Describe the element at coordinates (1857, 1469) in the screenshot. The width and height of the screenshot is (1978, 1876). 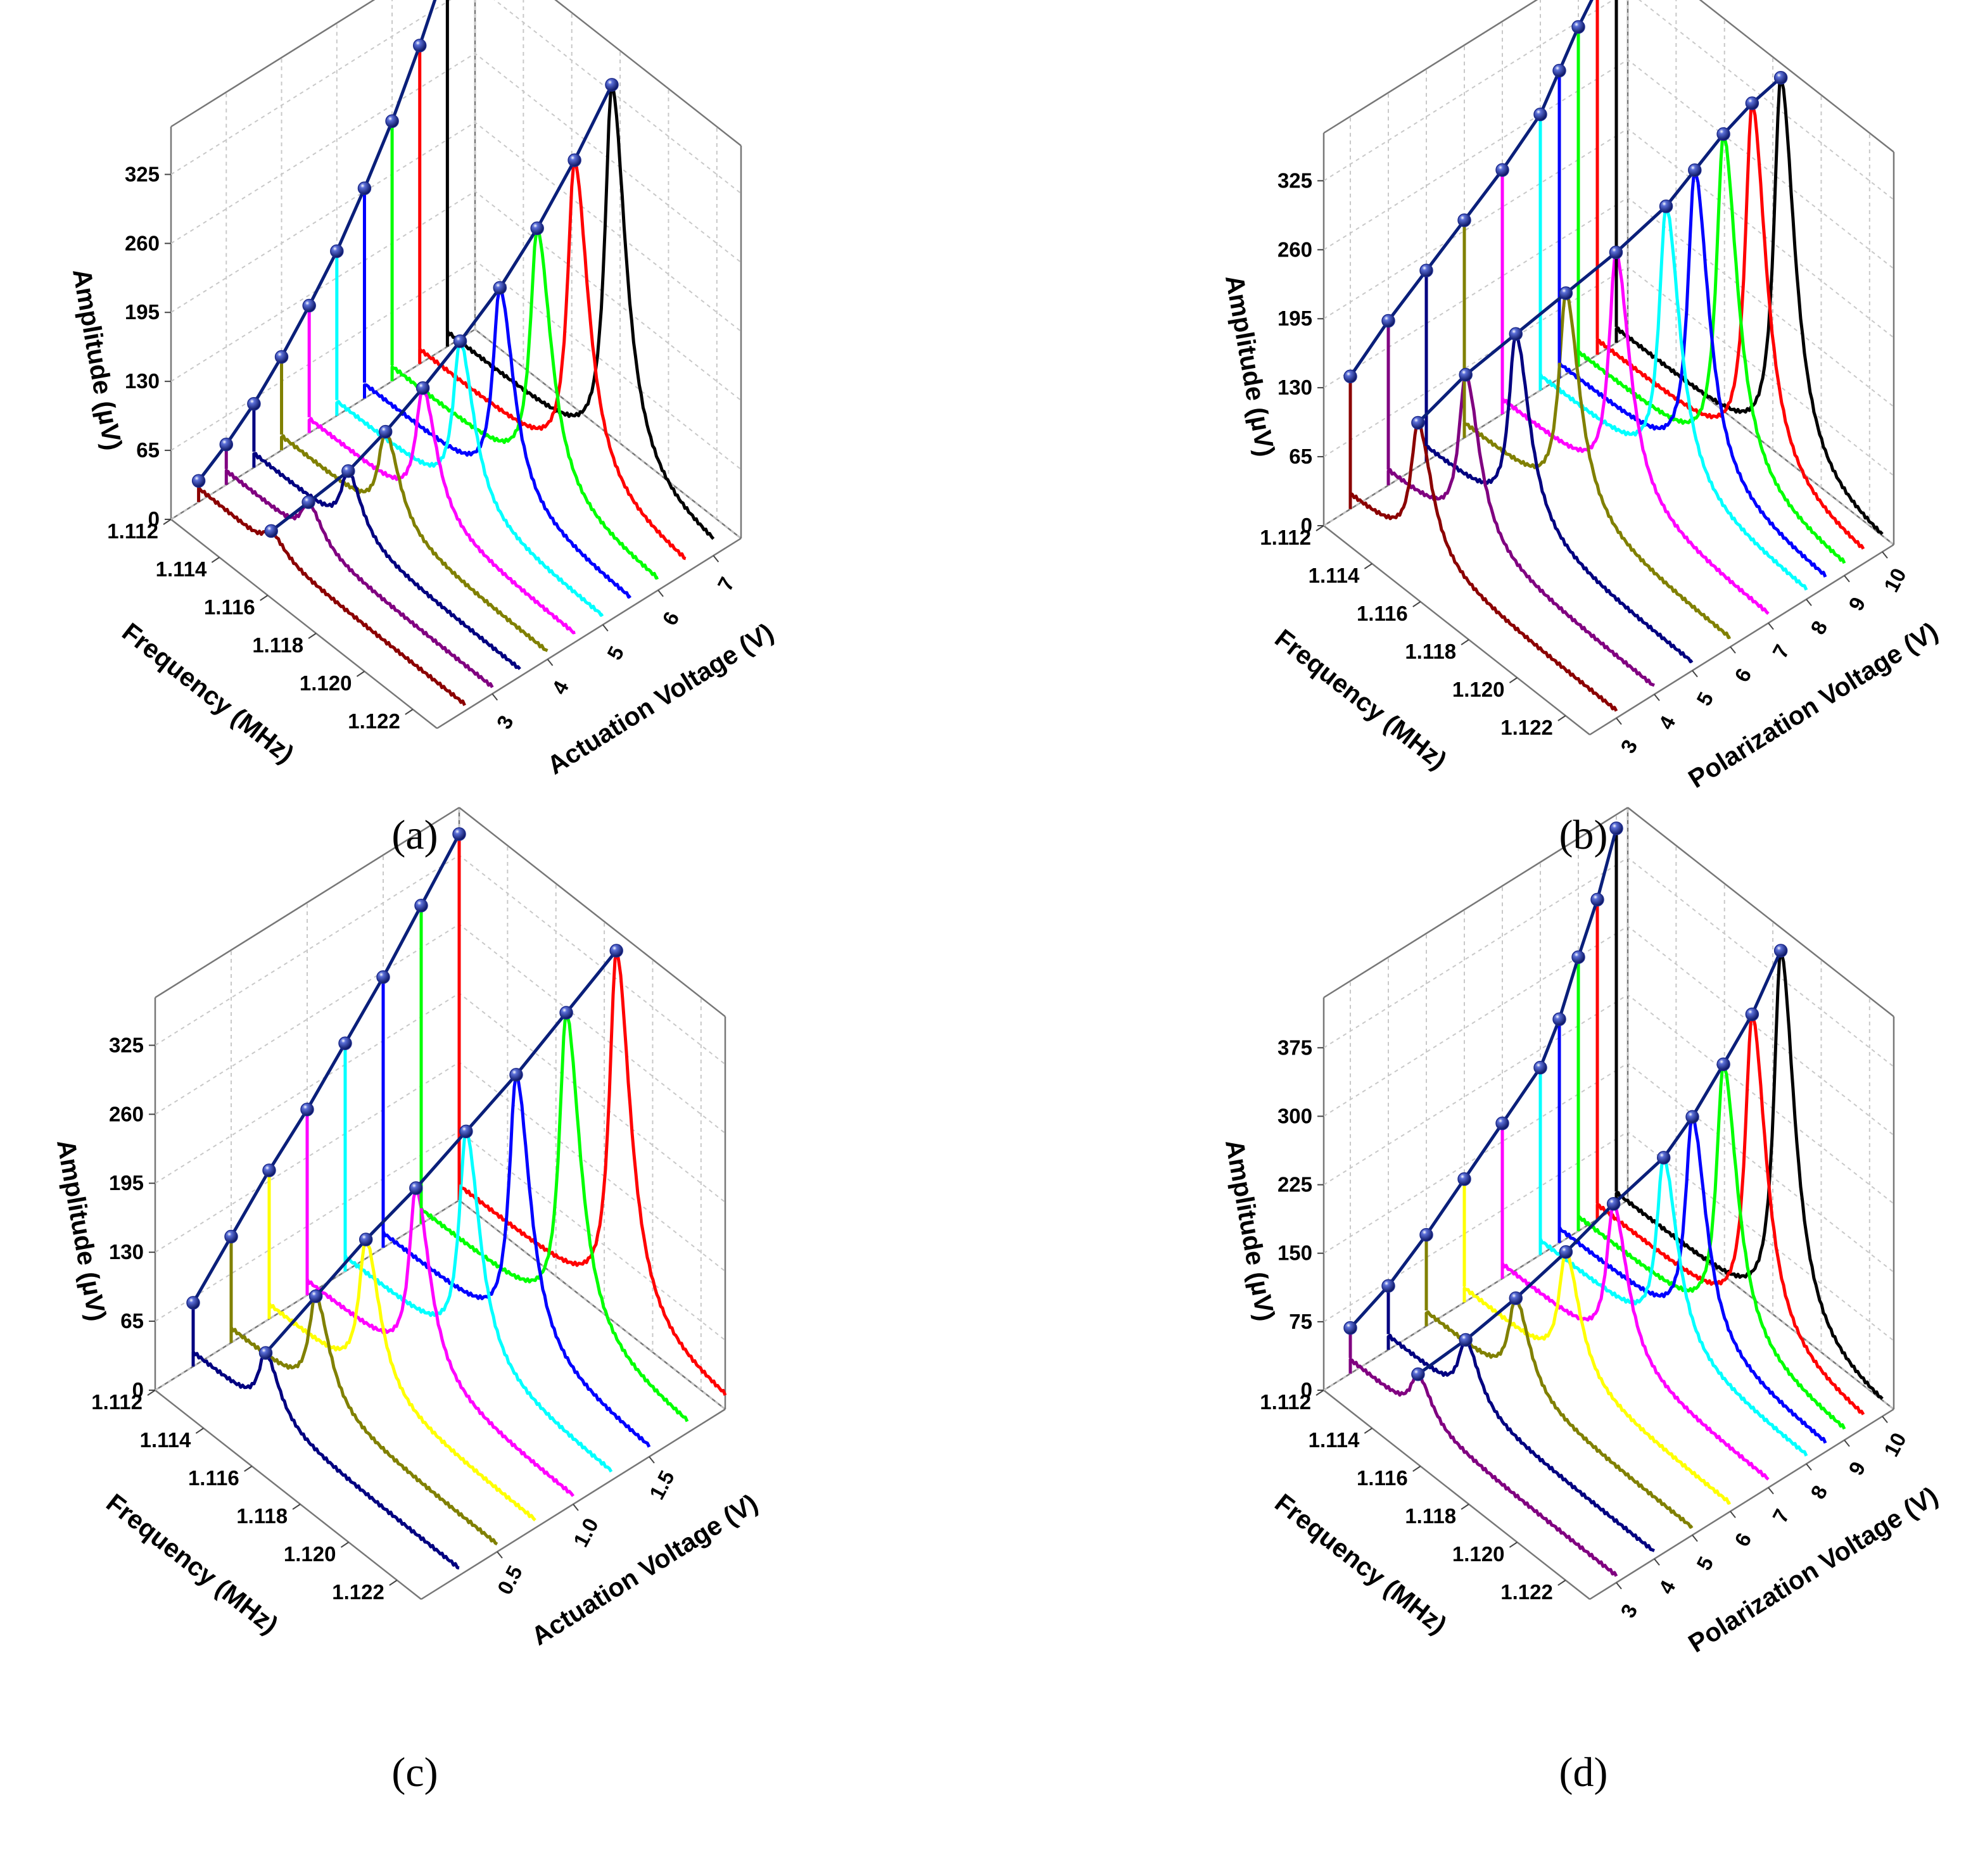
I see `z-tick-label: 9` at that location.